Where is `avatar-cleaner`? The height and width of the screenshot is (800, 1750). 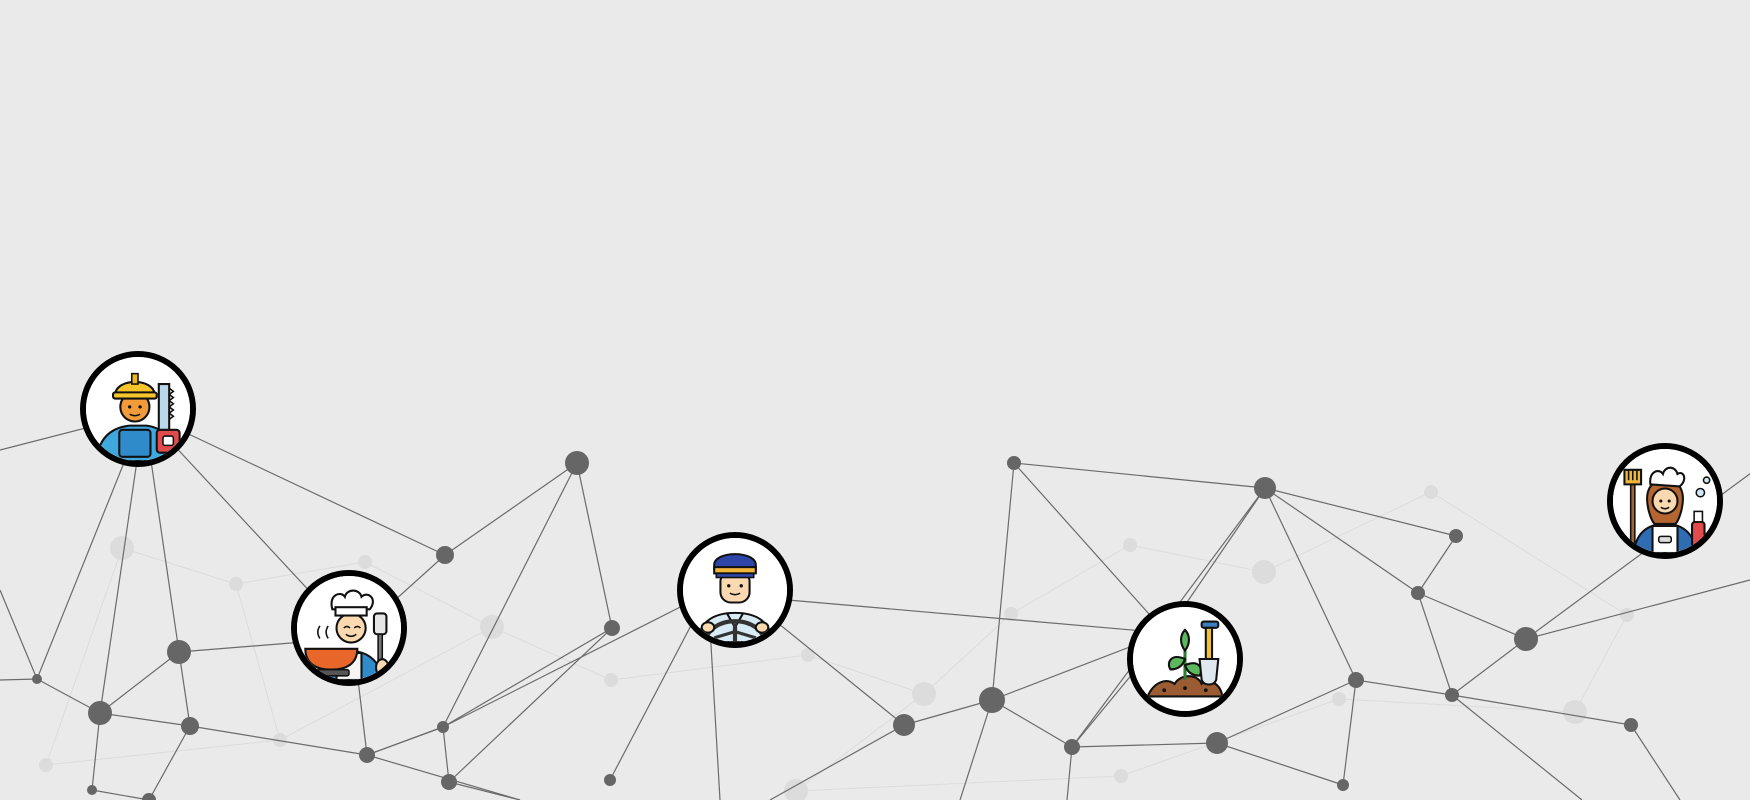 avatar-cleaner is located at coordinates (1665, 501).